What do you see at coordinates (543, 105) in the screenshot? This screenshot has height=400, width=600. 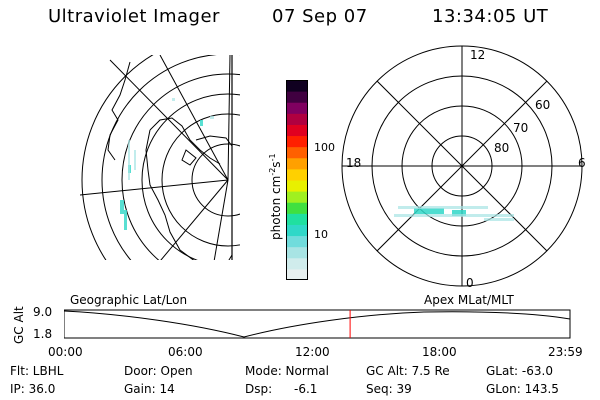 I see `lat-label-60: 60` at bounding box center [543, 105].